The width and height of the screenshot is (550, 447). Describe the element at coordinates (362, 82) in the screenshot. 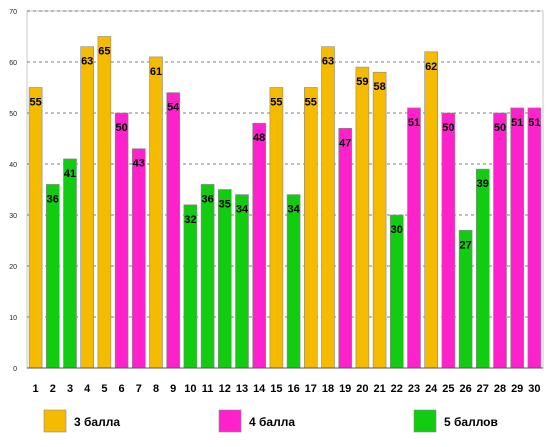

I see `data-label: 59` at that location.